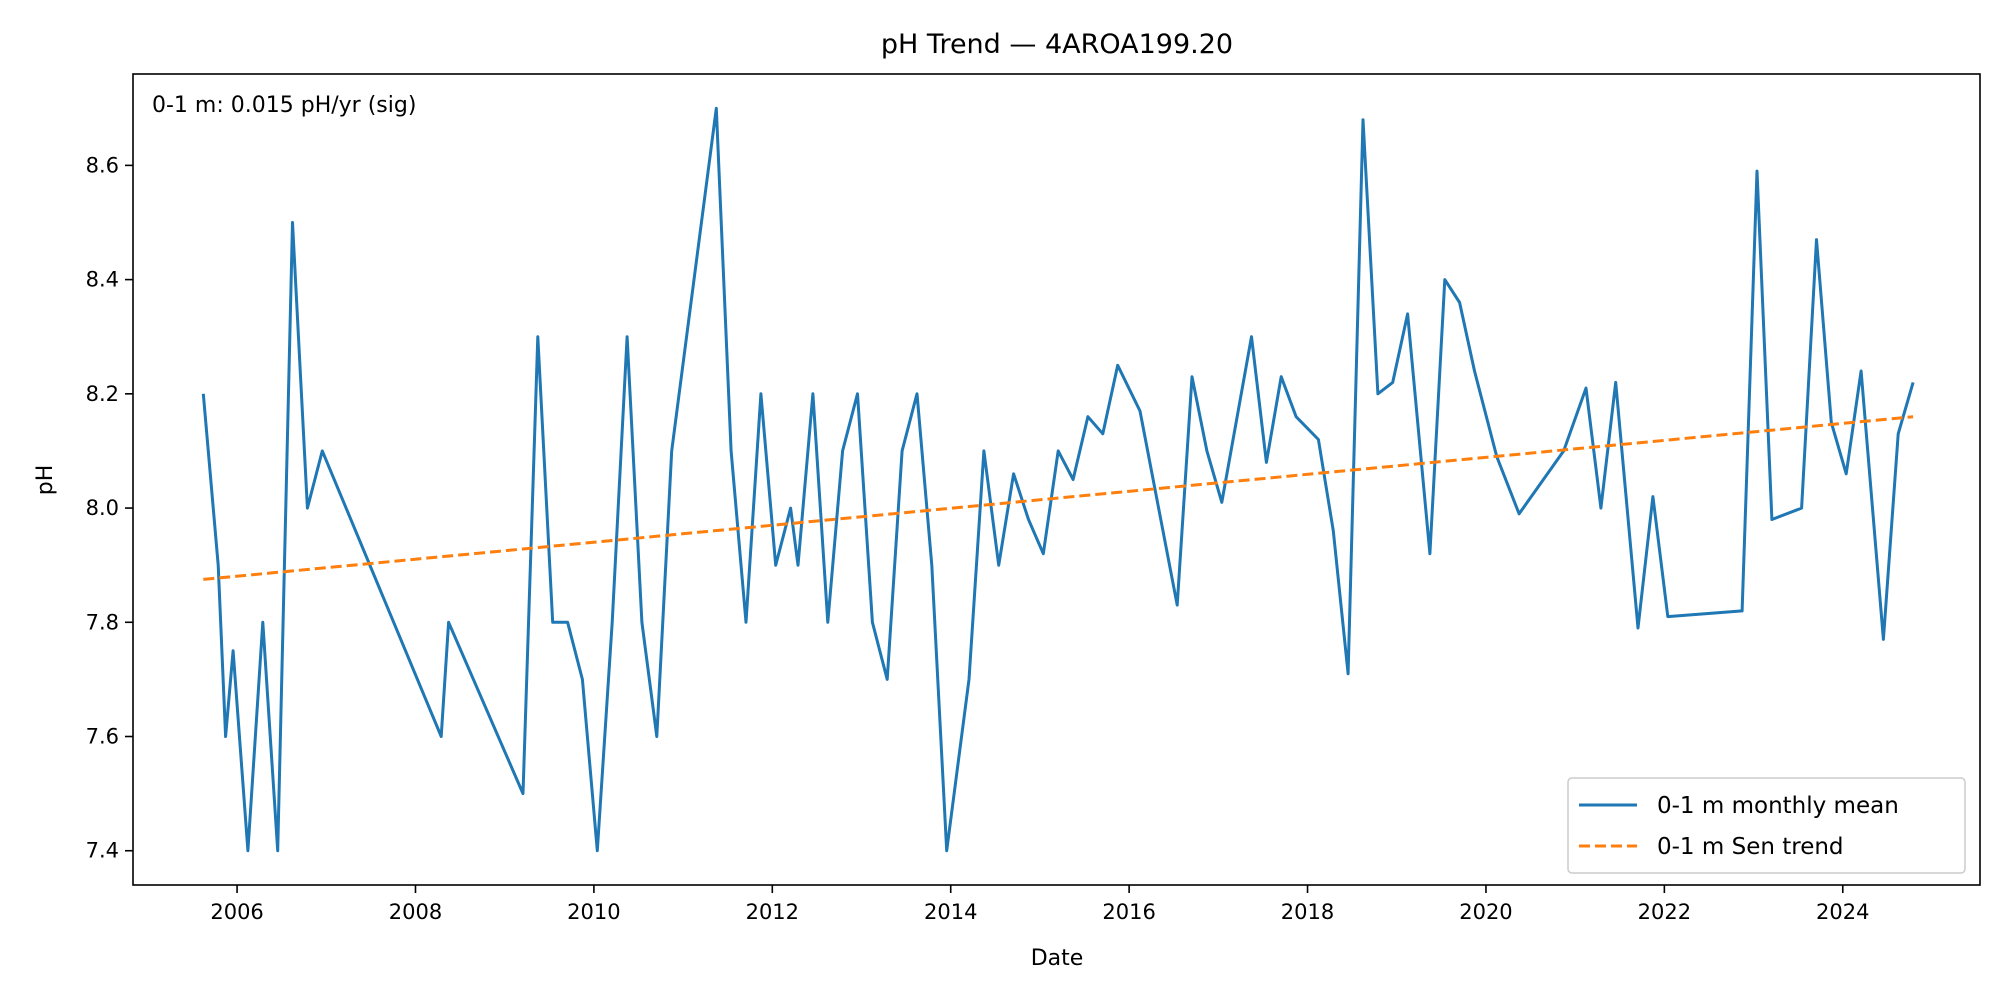 The image size is (2000, 1000). Describe the element at coordinates (1307, 912) in the screenshot. I see `x-tick-label: 2018` at that location.